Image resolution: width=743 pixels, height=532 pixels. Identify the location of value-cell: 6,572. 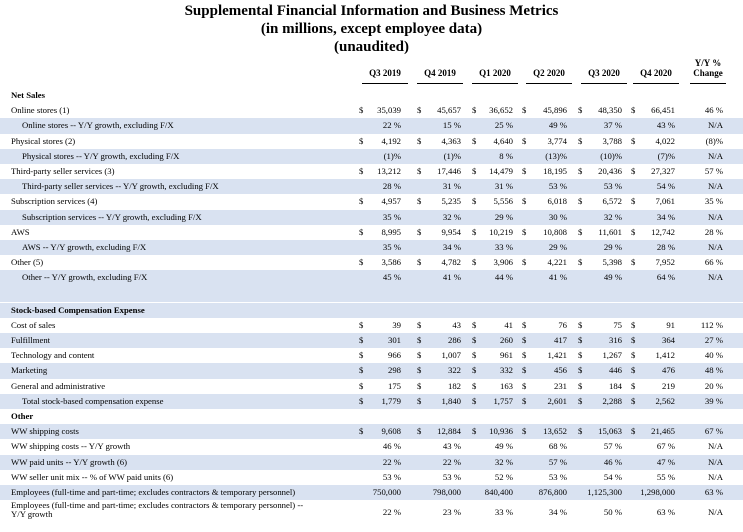
(612, 201).